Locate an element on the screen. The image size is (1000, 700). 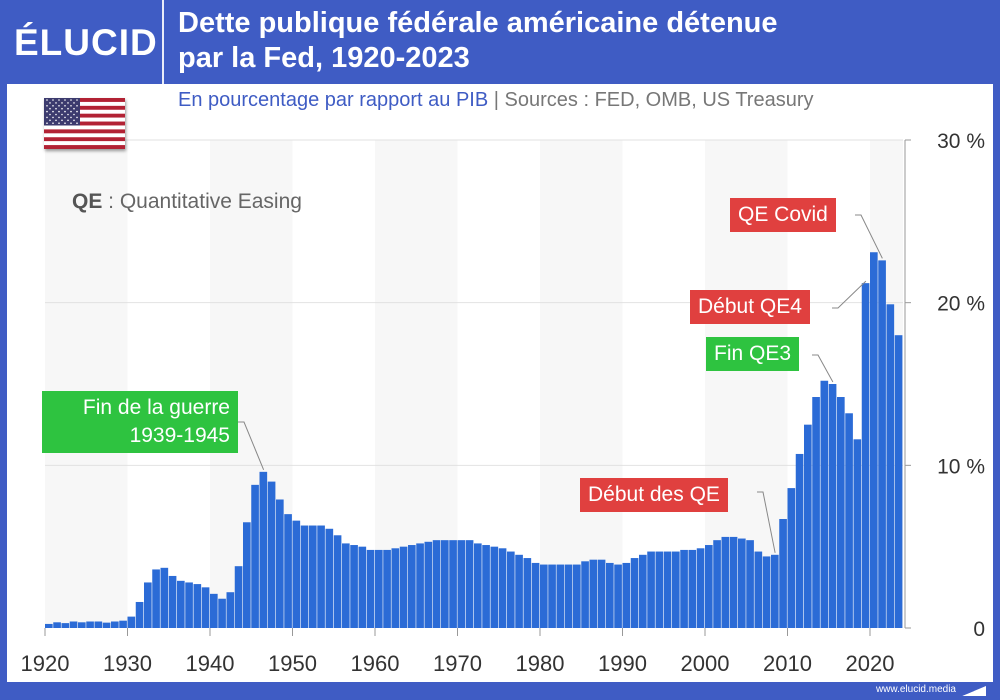
x-tick-label: 1940 is located at coordinates (210, 663).